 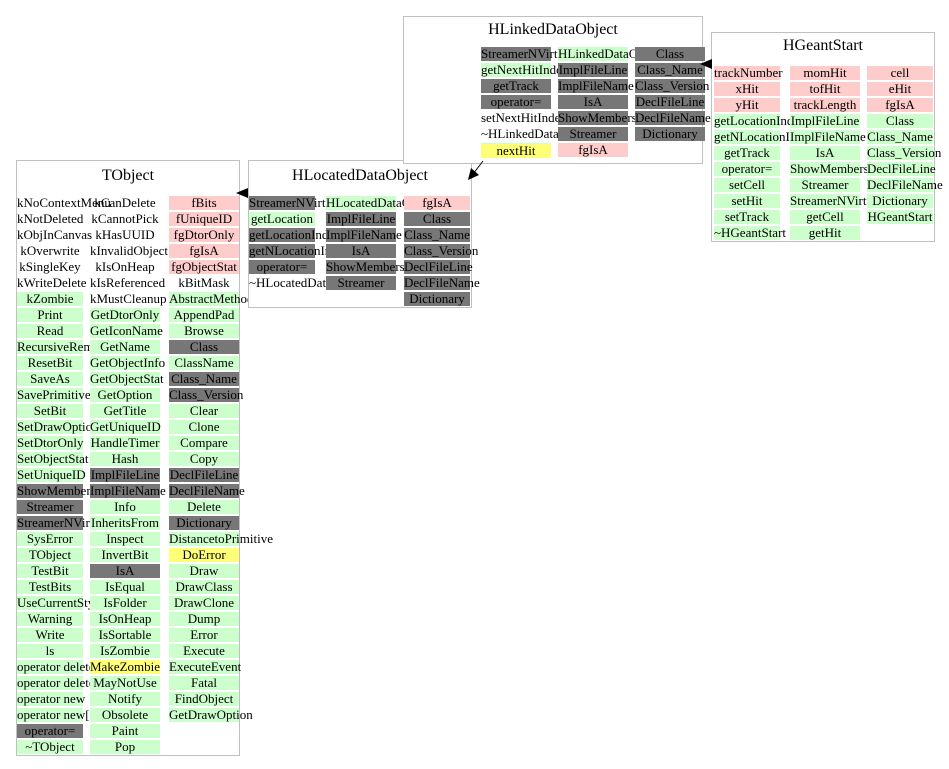 I want to click on member-method: operator new[], so click(x=55, y=714).